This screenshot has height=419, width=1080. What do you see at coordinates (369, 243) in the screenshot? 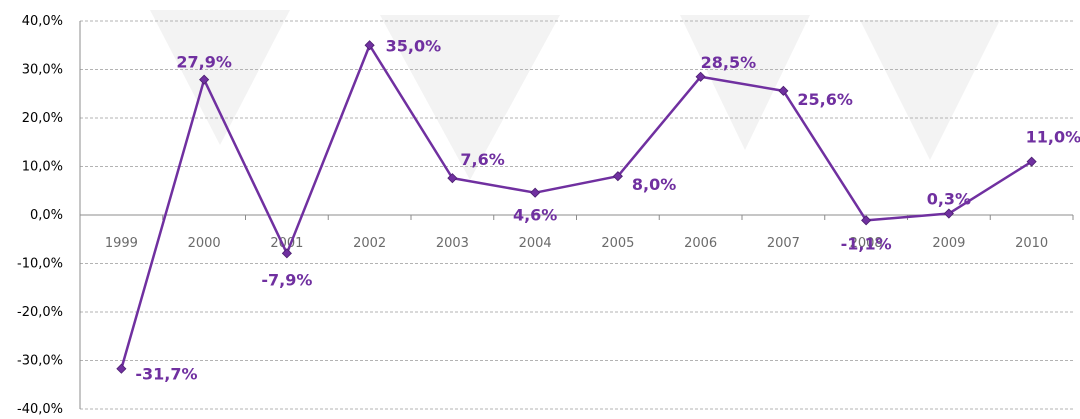
I see `x-tick-label: 2002` at bounding box center [369, 243].